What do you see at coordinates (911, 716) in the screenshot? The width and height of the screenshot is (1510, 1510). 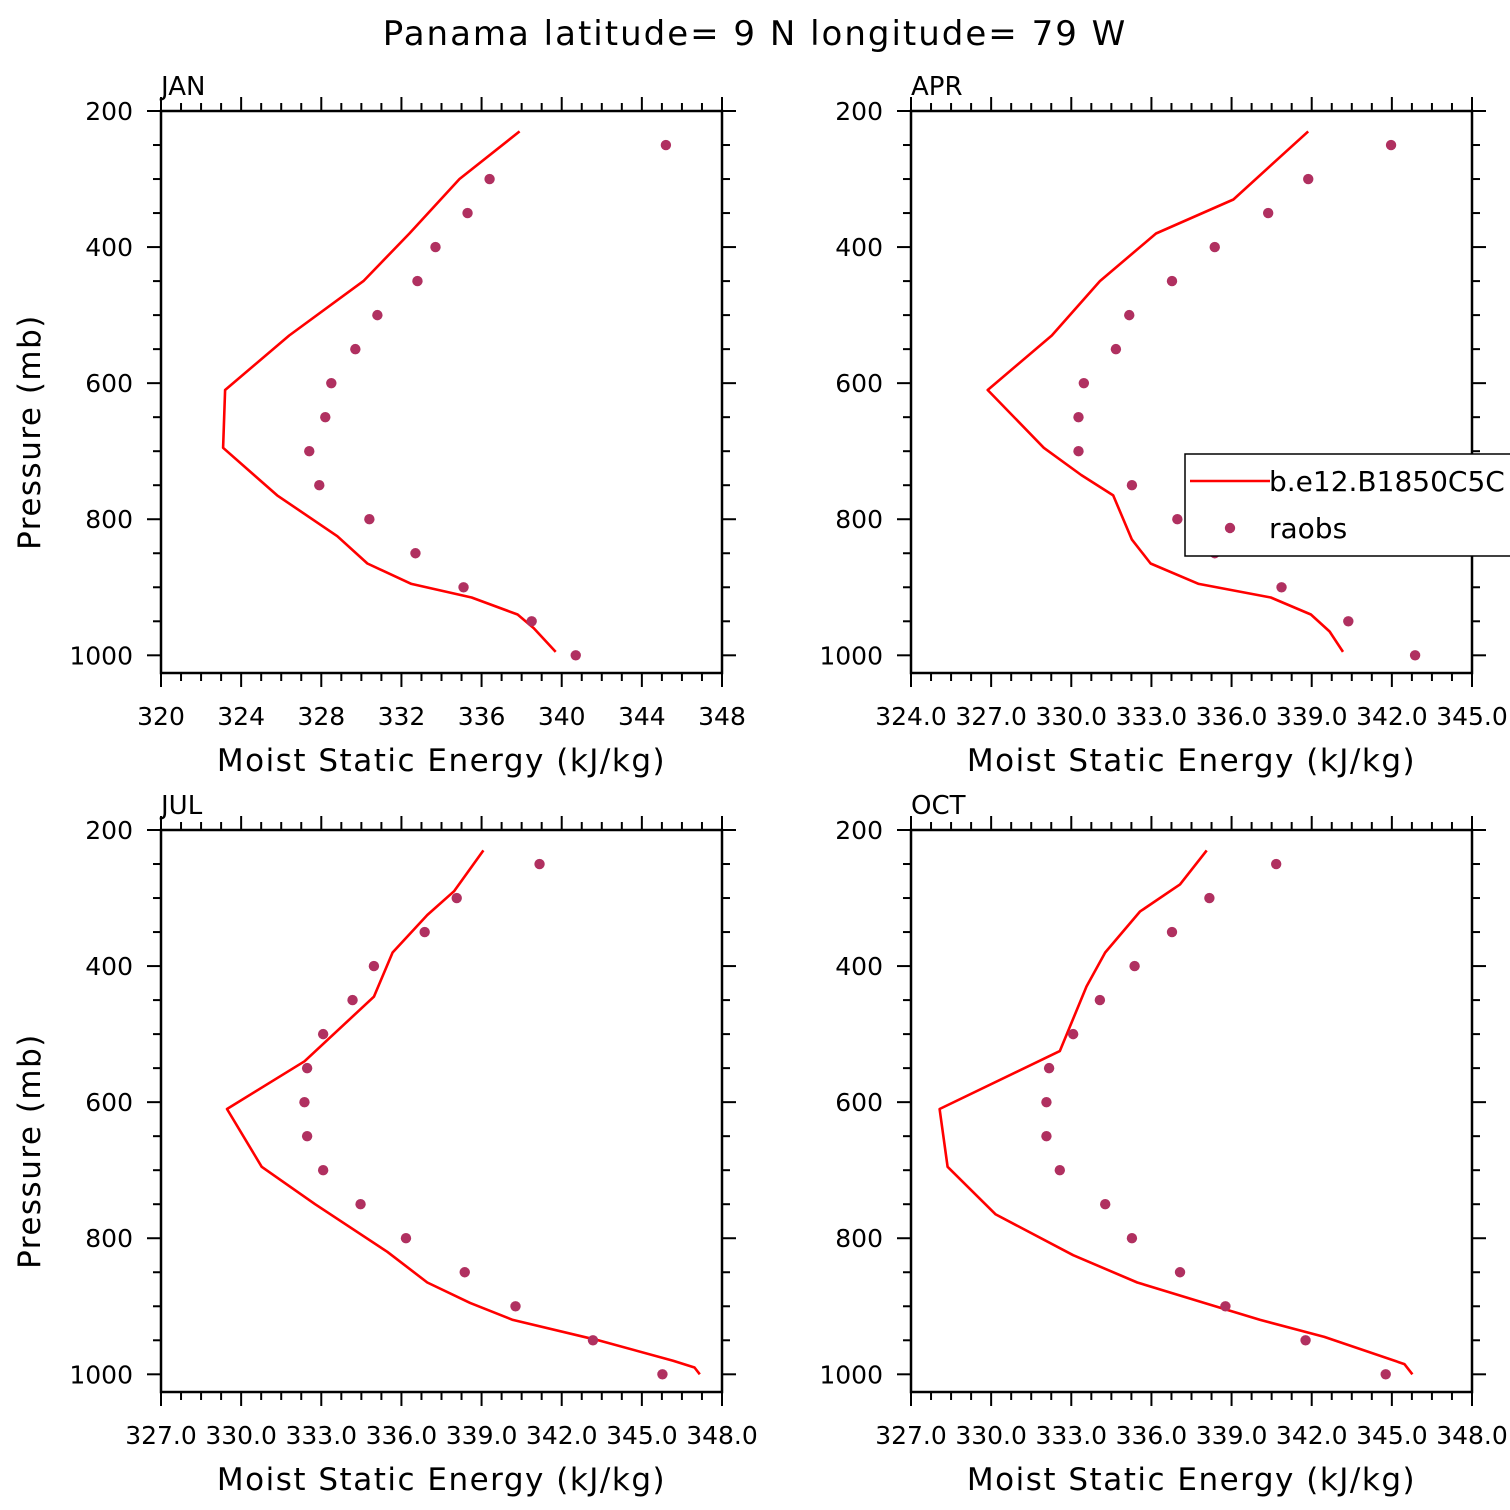 I see `x-tick-label: 324.0` at bounding box center [911, 716].